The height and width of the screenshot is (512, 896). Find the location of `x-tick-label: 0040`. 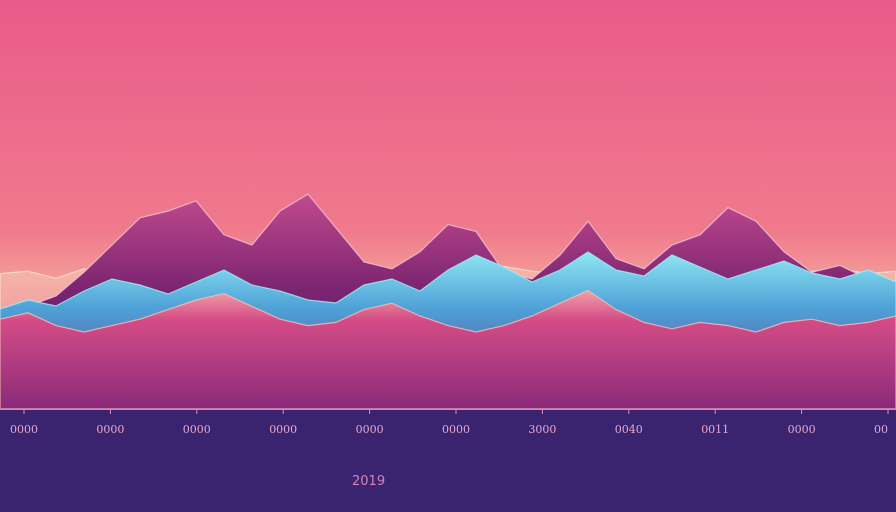

x-tick-label: 0040 is located at coordinates (629, 429).